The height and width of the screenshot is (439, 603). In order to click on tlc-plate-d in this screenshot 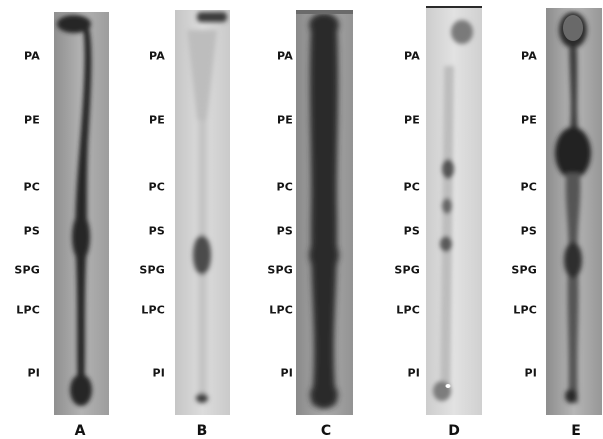, I will do `click(454, 210)`.